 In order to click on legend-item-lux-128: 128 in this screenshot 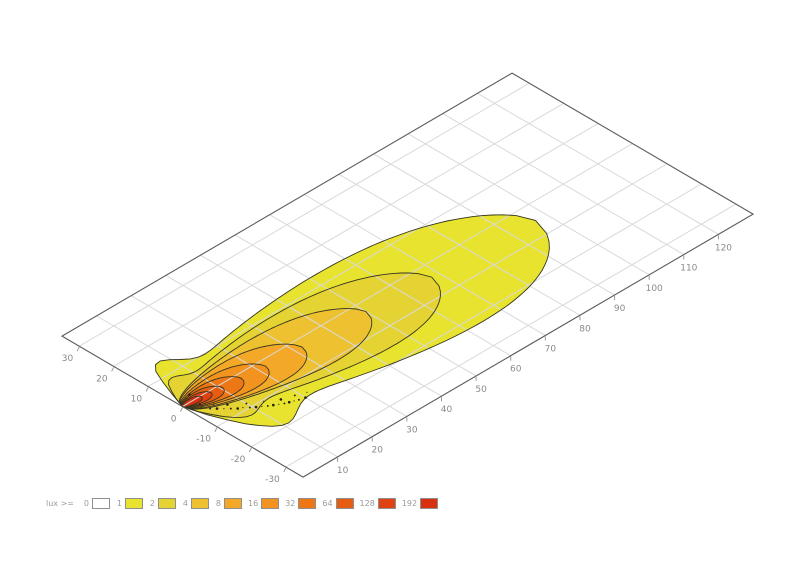, I will do `click(378, 503)`.